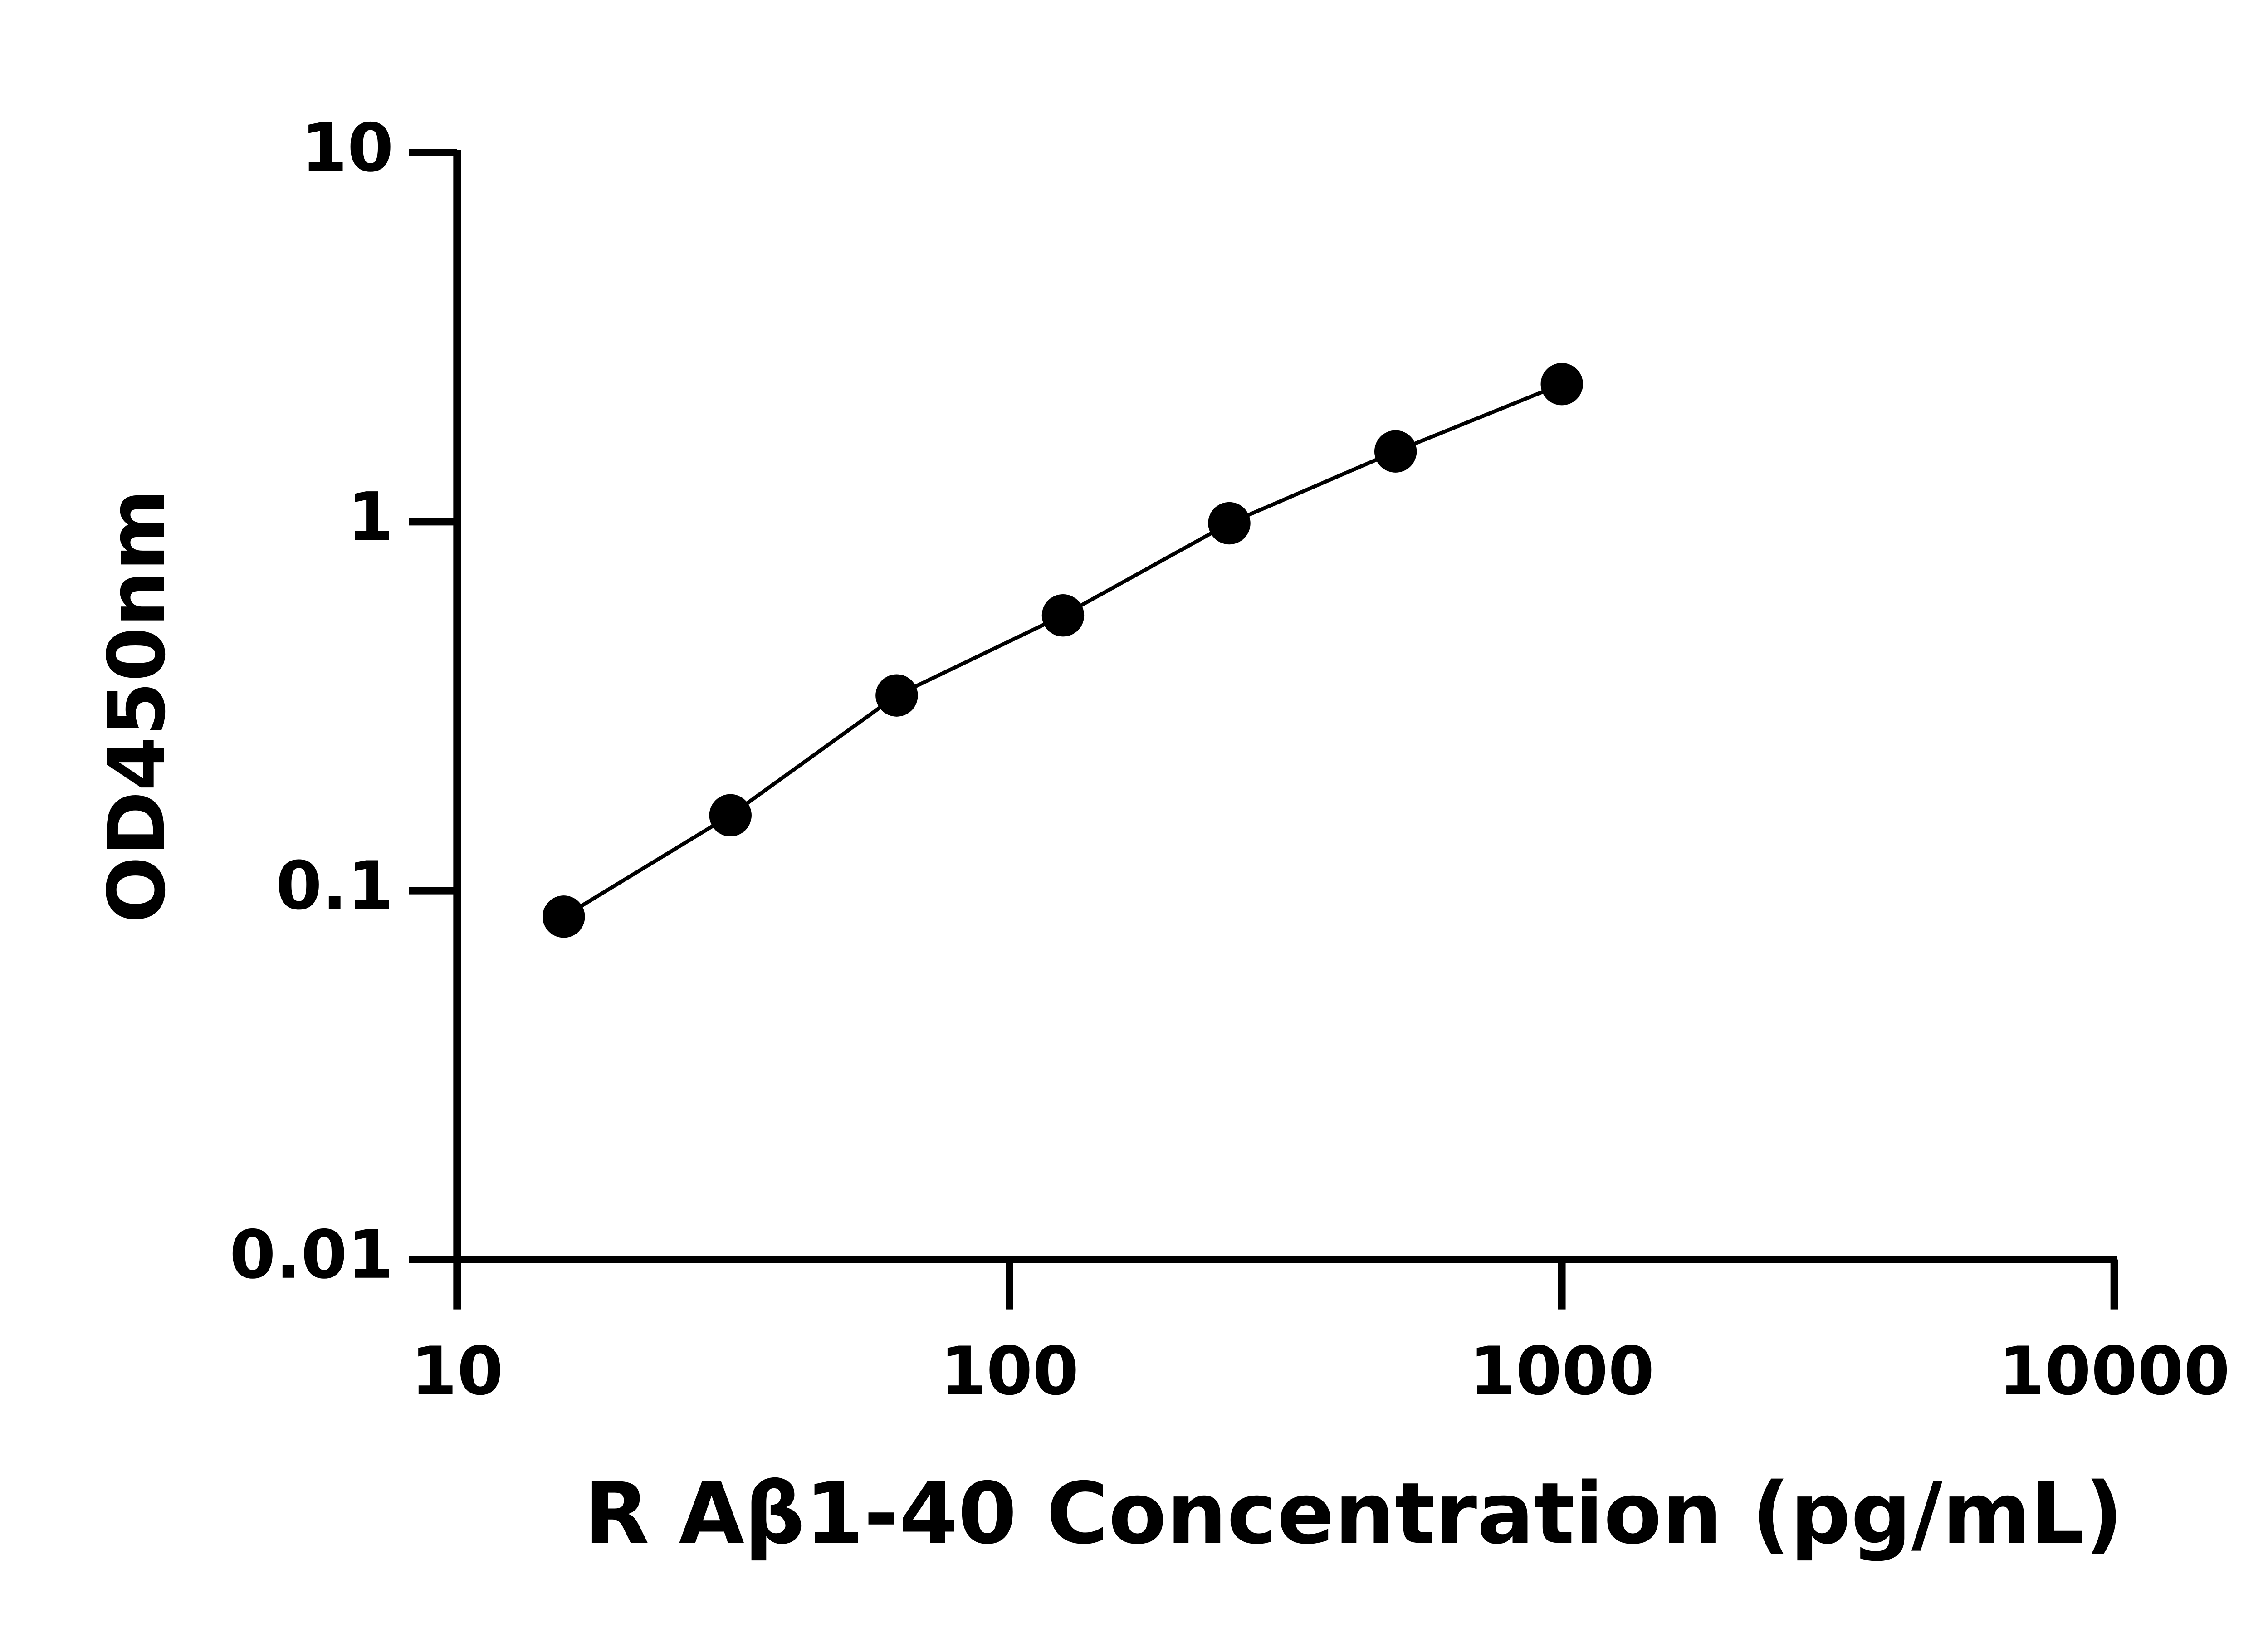  I want to click on x-axis-label: R Aβ1-40 Concentration (pg/mL), so click(1354, 1514).